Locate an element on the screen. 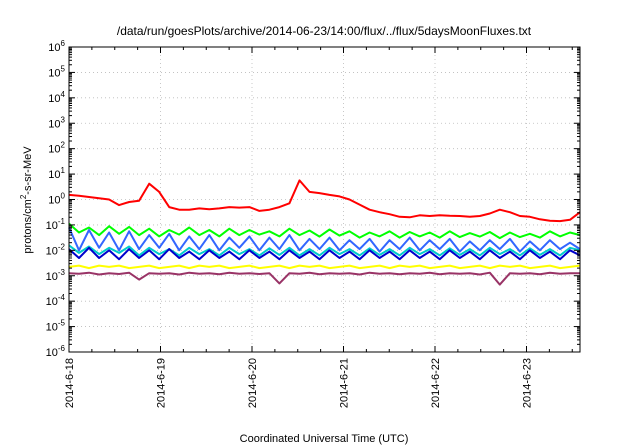 The width and height of the screenshot is (640, 448). y-tick-label: 10⁵ is located at coordinates (56, 71).